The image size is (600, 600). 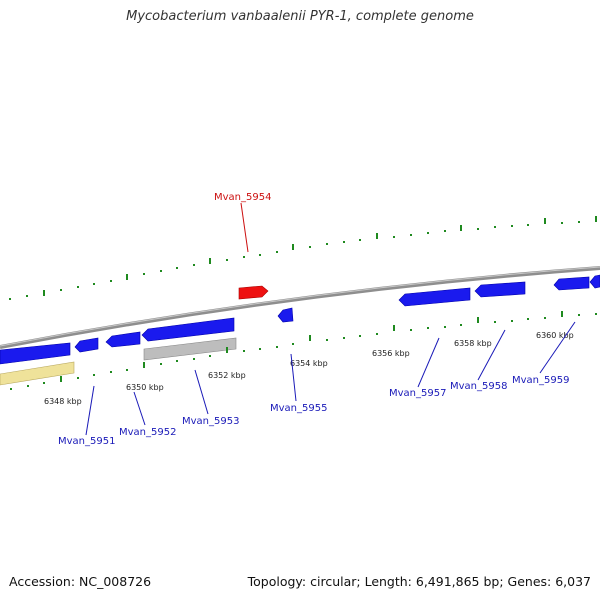 What do you see at coordinates (391, 353) in the screenshot?
I see `scale-label-6356: 6356 kbp` at bounding box center [391, 353].